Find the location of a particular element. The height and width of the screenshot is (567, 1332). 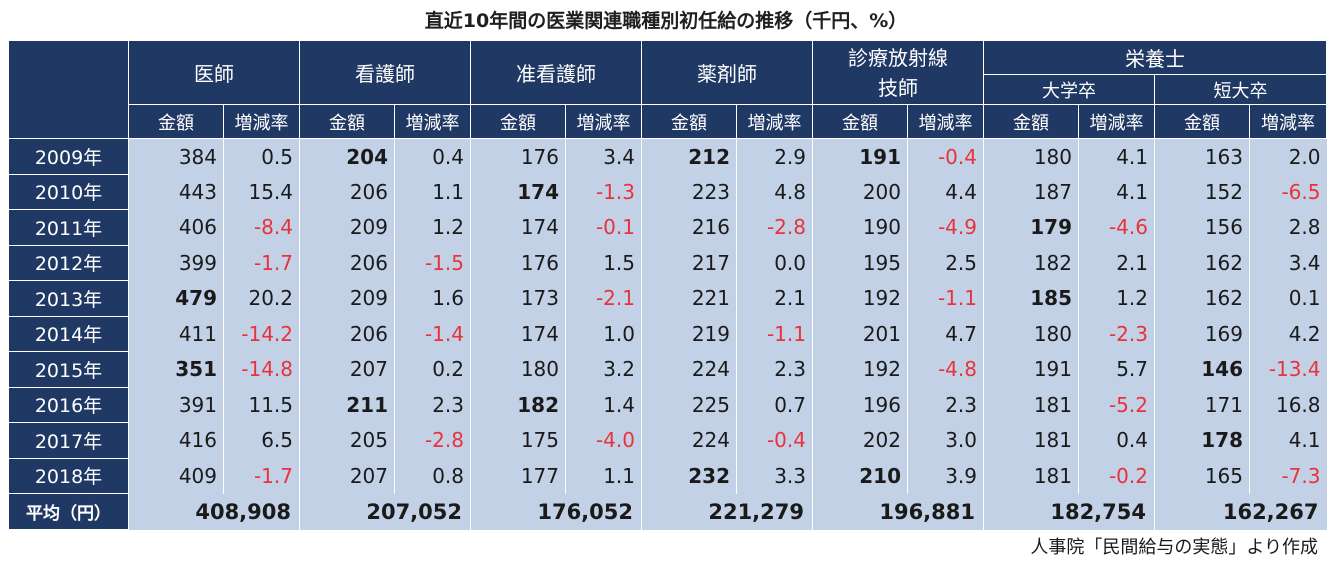

source-note: 人事院「民間給与の実態」より作成 is located at coordinates (1174, 547).